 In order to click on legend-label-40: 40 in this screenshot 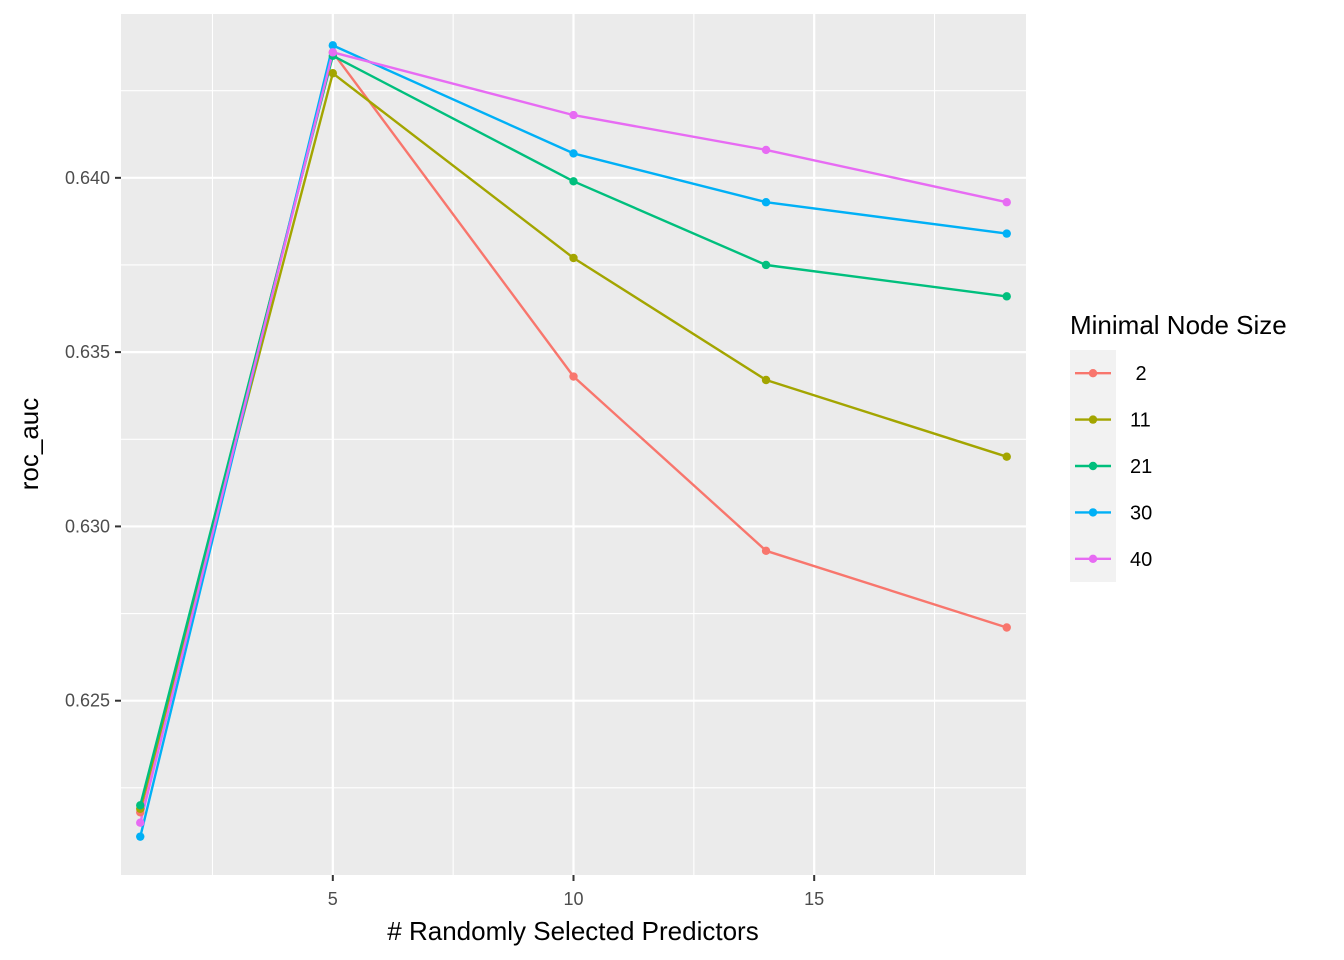, I will do `click(1141, 560)`.